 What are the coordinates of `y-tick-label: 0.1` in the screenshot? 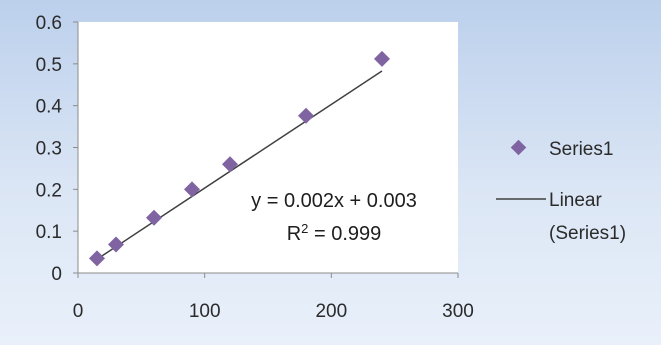 It's located at (49, 232).